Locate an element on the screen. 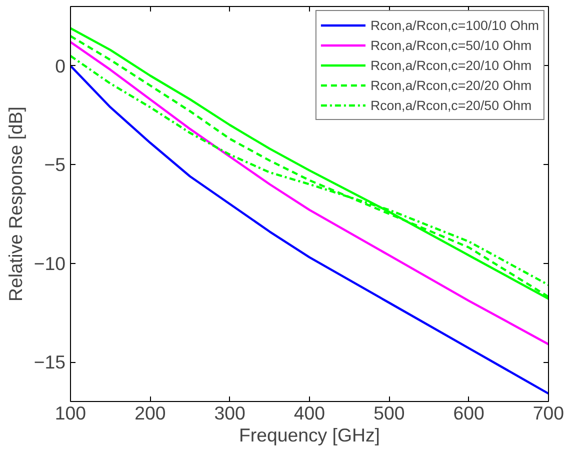  legend-label: Rcon,a/Rcon,c=20/50 Ohm is located at coordinates (451, 105).